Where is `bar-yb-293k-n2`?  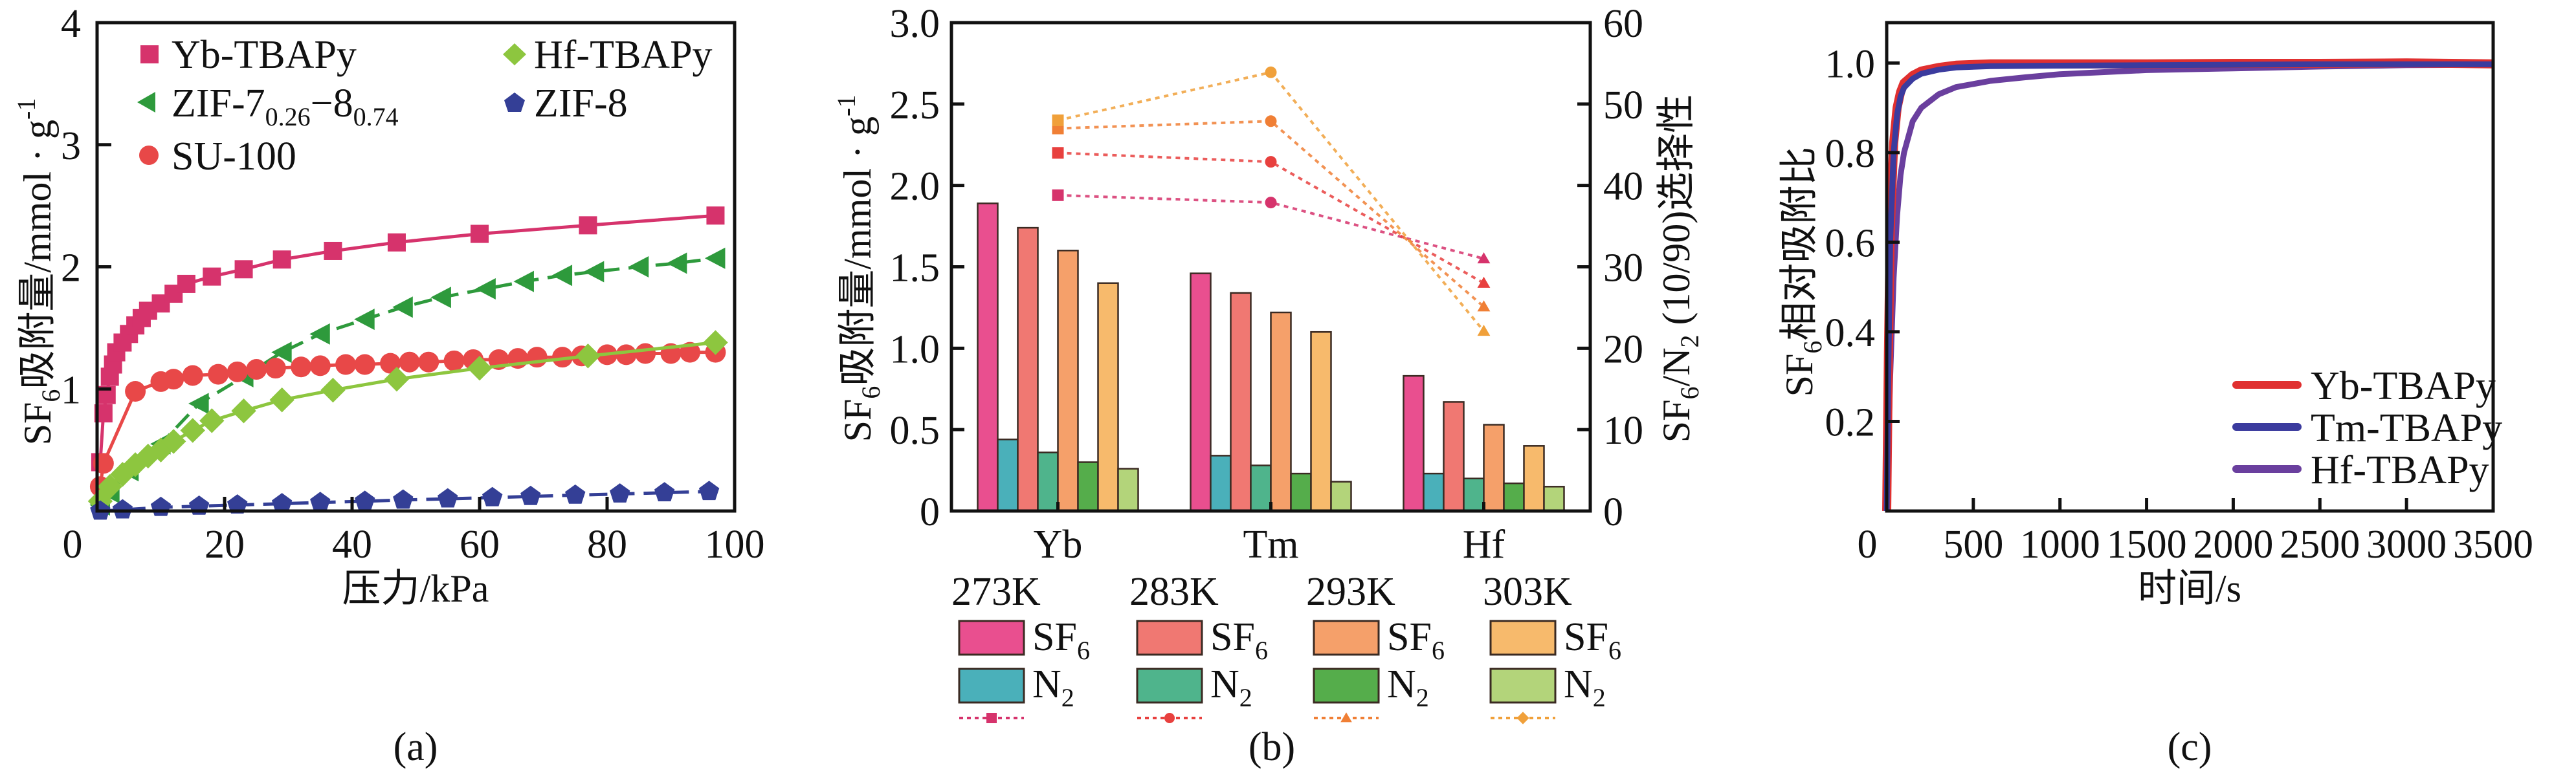 bar-yb-293k-n2 is located at coordinates (1088, 486).